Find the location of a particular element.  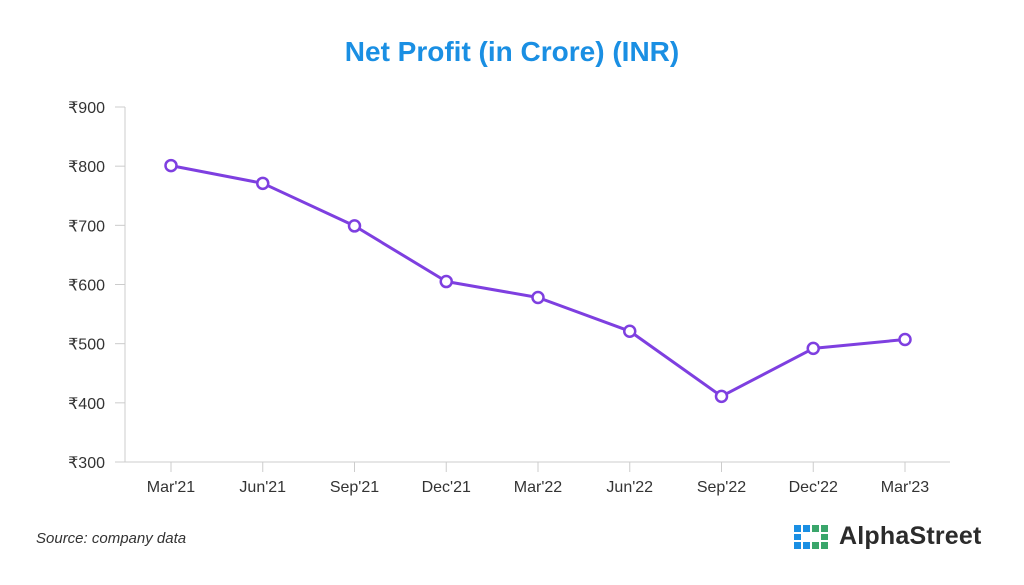

x-tick-label: Dec'21 is located at coordinates (446, 487).